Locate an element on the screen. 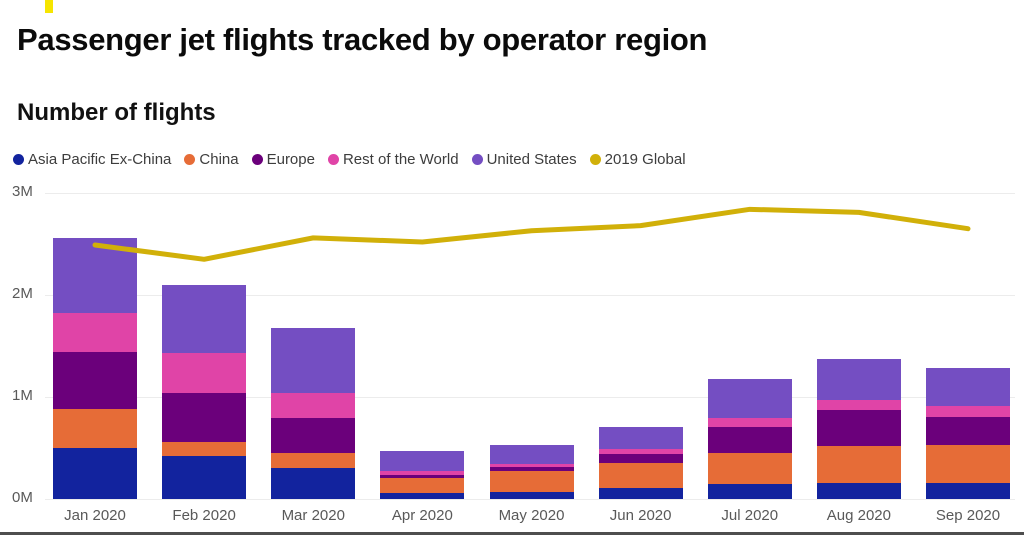 This screenshot has width=1024, height=536. legend-item-asia-pacific-ex-china: Asia Pacific Ex-China is located at coordinates (92, 159).